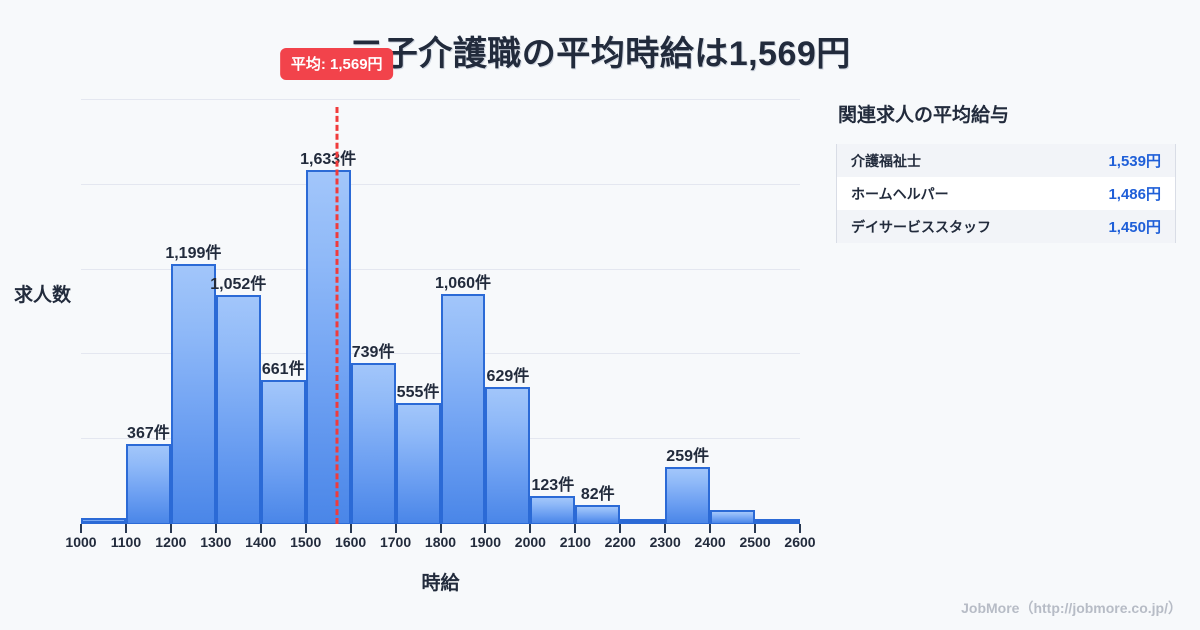 This screenshot has width=1200, height=630. I want to click on x-axis-tick-label: 1500, so click(306, 542).